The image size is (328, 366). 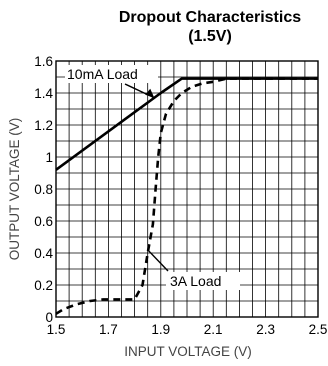 What do you see at coordinates (108, 329) in the screenshot?
I see `x-tick-label: 1.7` at bounding box center [108, 329].